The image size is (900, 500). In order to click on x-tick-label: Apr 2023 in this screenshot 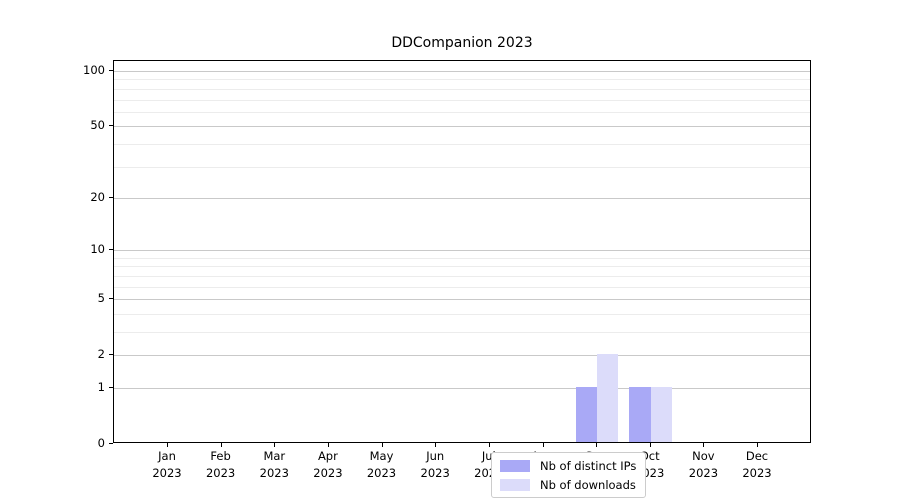, I will do `click(328, 465)`.